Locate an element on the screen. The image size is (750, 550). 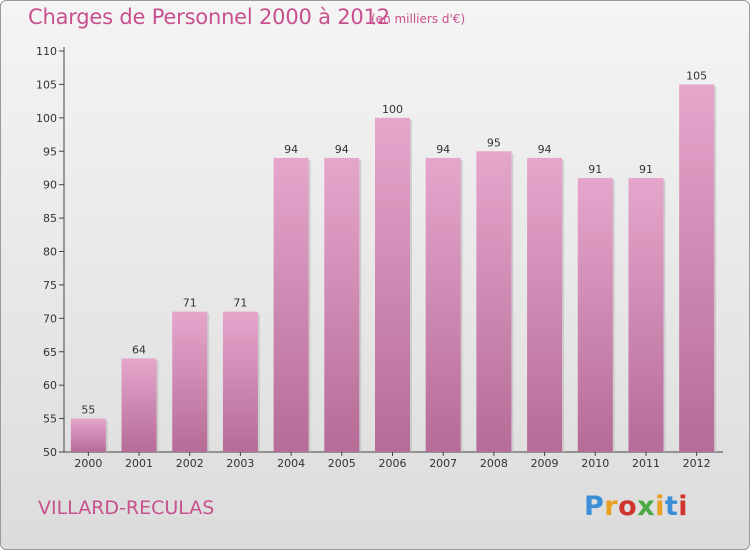
x-tick-label: 2012 is located at coordinates (697, 463).